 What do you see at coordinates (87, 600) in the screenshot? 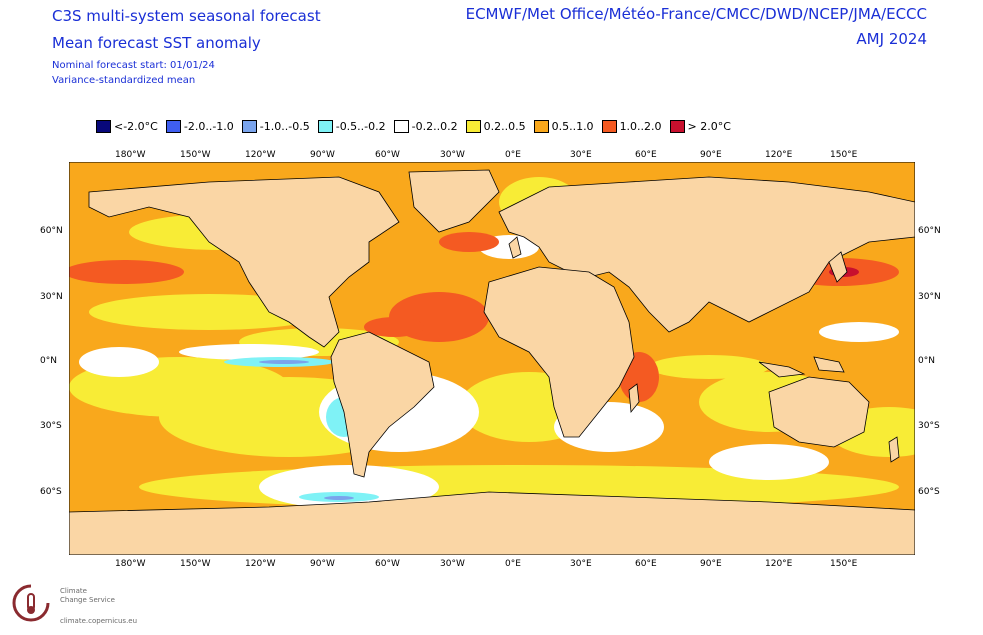
I see `logo-line2: Change Service` at bounding box center [87, 600].